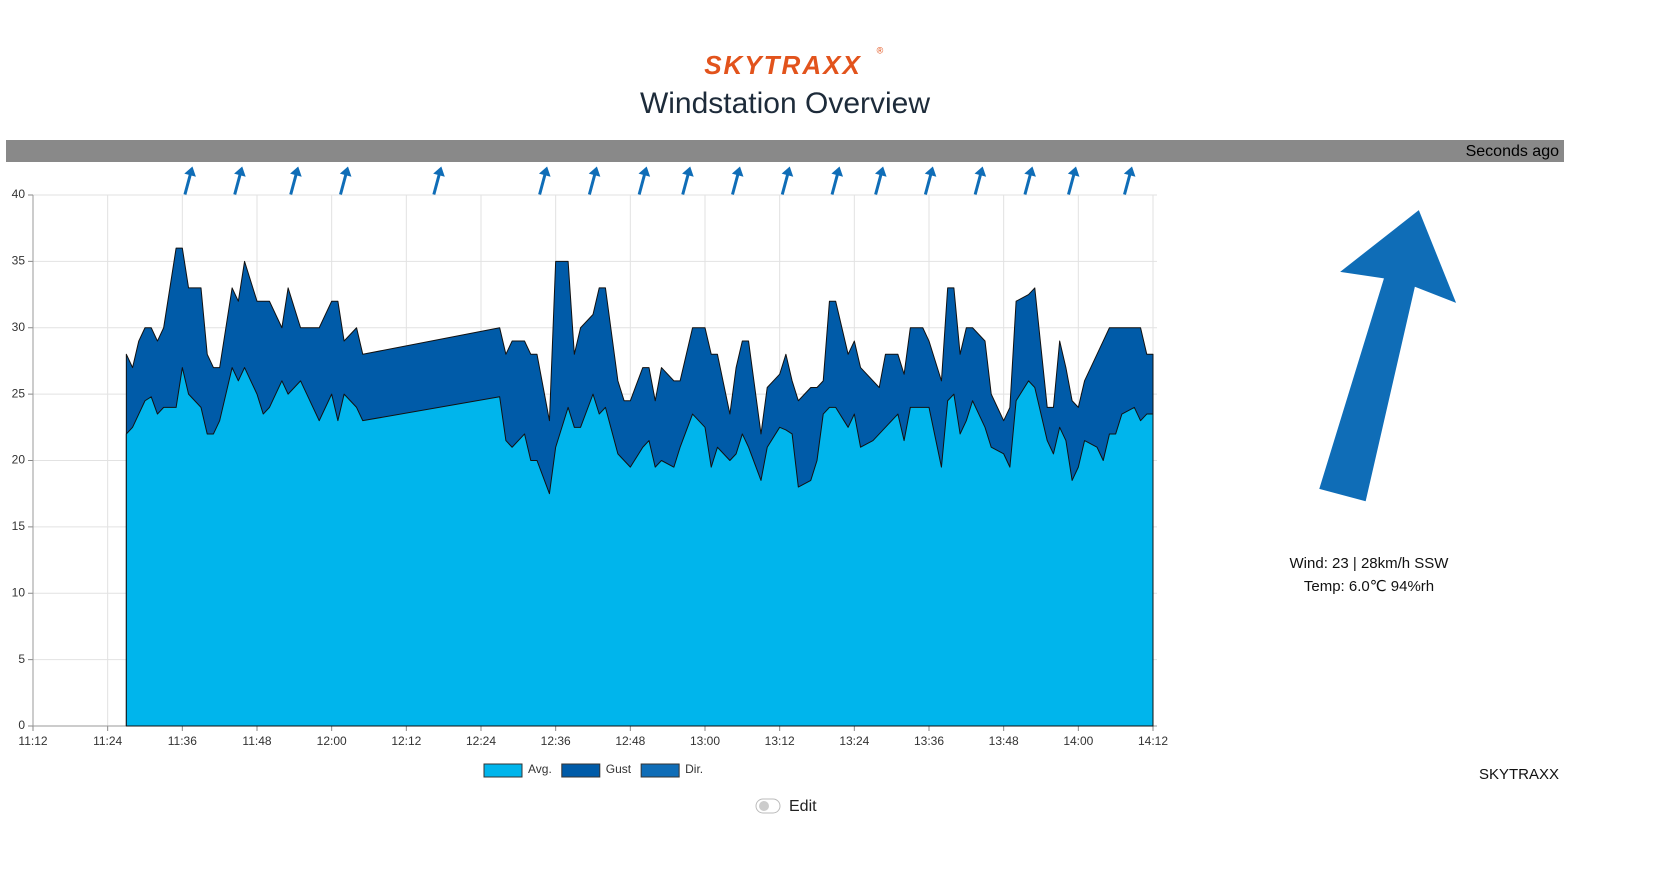  Describe the element at coordinates (256, 741) in the screenshot. I see `x-tick-label: 11:48` at that location.